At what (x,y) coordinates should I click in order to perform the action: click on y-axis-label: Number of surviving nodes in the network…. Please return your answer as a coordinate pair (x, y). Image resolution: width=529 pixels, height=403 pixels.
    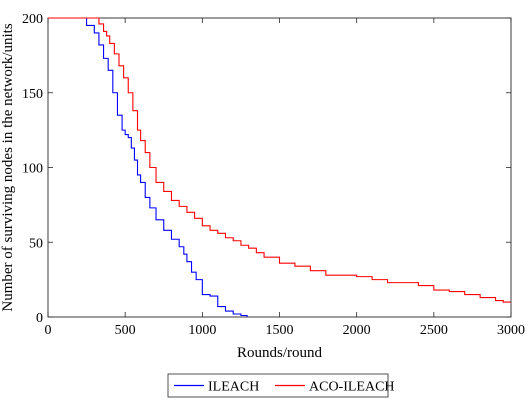
    Looking at the image, I should click on (8, 167).